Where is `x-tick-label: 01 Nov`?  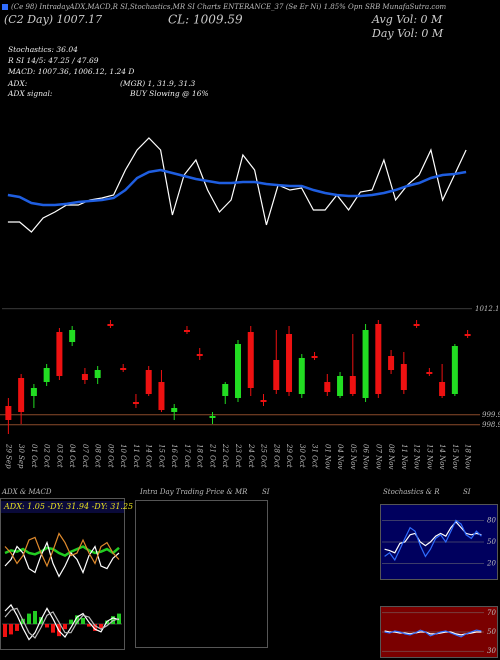 x-tick-label: 01 Nov is located at coordinates (327, 456).